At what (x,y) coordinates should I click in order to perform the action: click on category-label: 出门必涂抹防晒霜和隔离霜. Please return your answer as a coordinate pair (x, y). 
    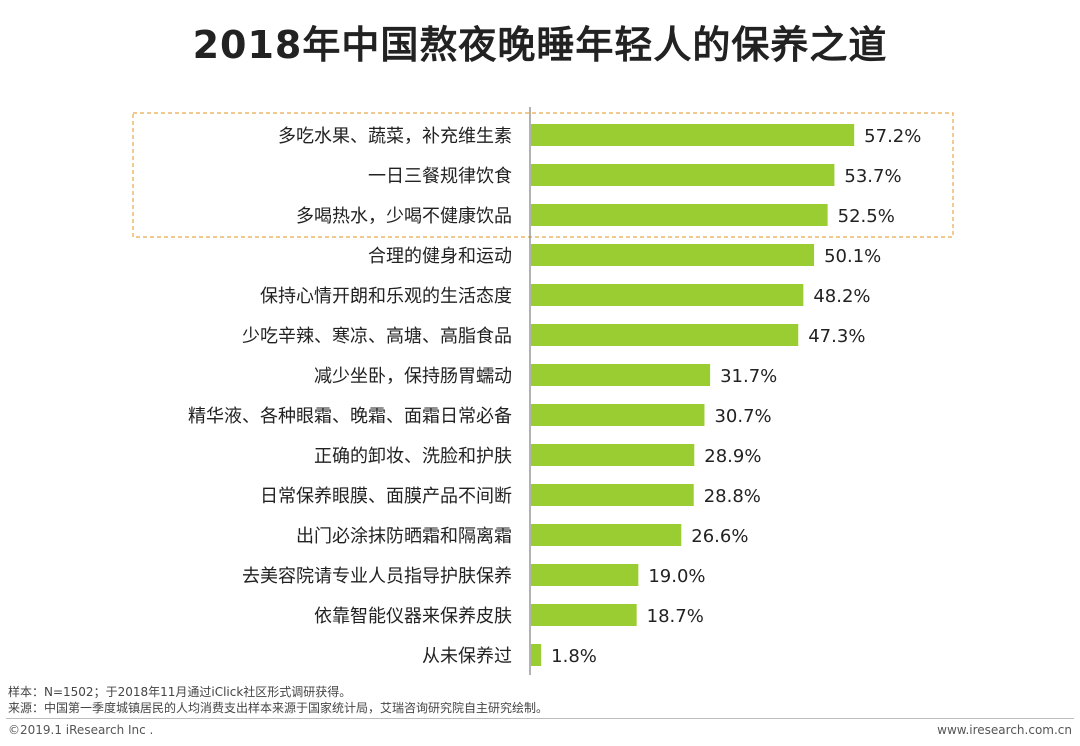
    Looking at the image, I should click on (404, 536).